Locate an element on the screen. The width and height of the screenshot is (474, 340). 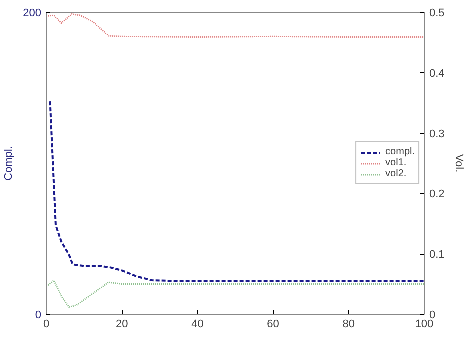
x-tick-label: 40 is located at coordinates (198, 324).